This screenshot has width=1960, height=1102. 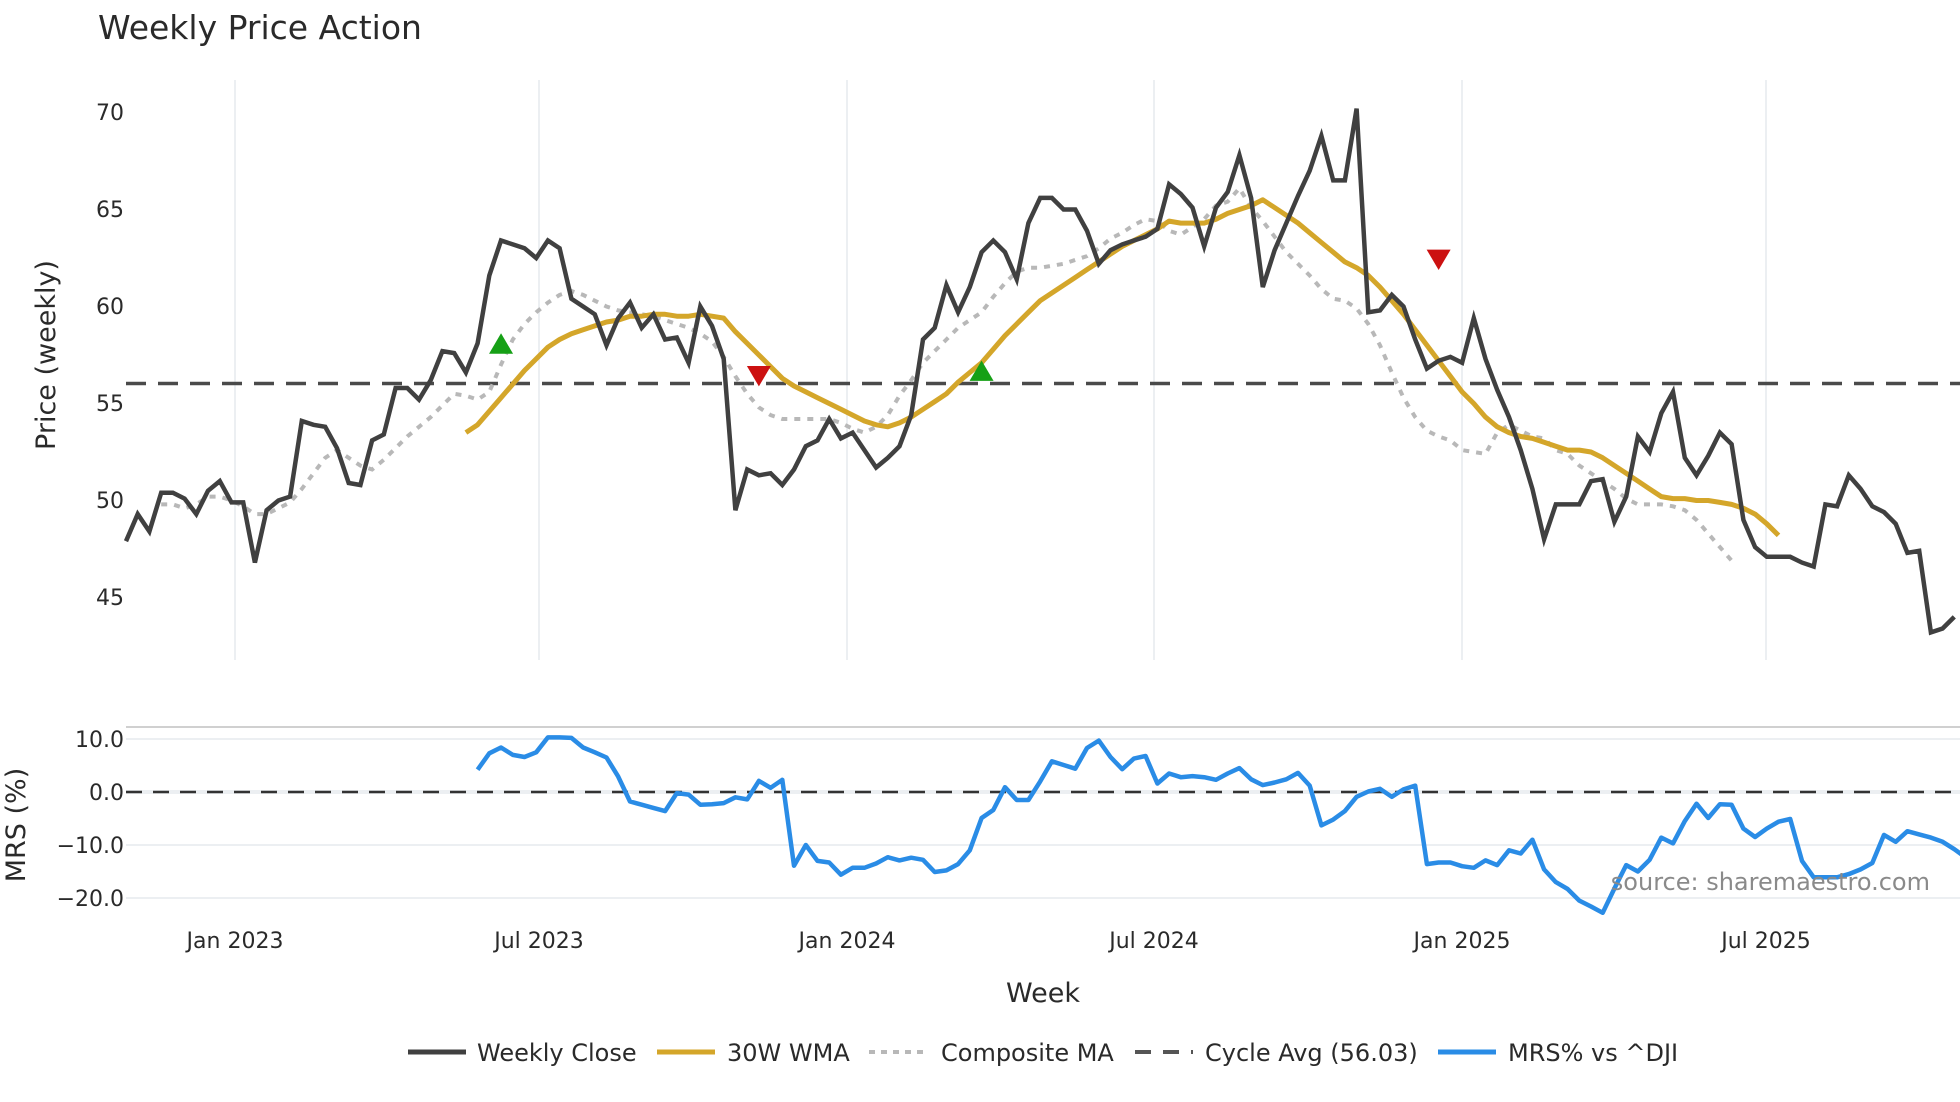 I want to click on y-tick: 50, so click(x=110, y=501).